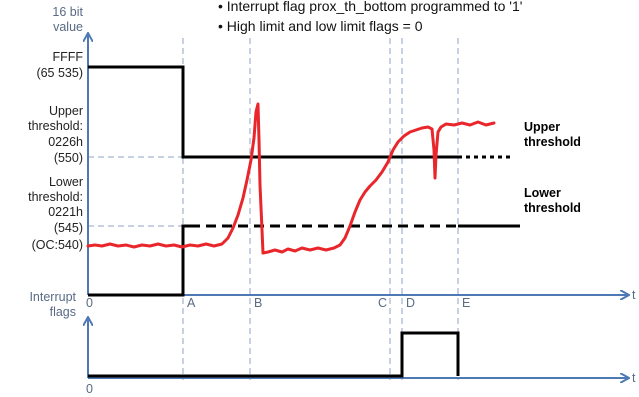 The image size is (639, 397). Describe the element at coordinates (382, 303) in the screenshot. I see `marker-c: C` at that location.